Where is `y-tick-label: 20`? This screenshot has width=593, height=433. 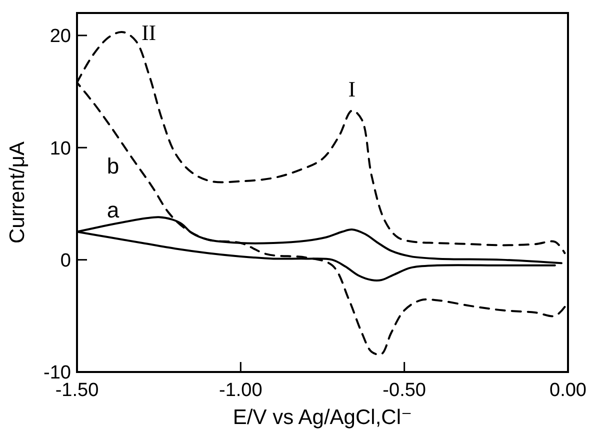 y-tick-label: 20 is located at coordinates (60, 37).